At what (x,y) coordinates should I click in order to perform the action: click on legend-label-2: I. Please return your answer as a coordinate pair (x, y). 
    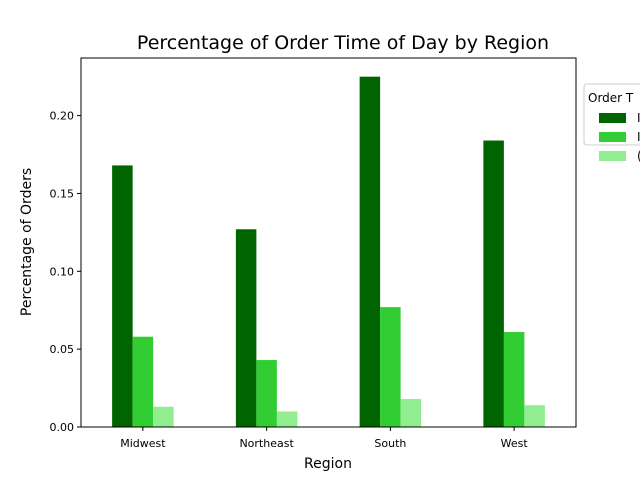
    Looking at the image, I should click on (638, 137).